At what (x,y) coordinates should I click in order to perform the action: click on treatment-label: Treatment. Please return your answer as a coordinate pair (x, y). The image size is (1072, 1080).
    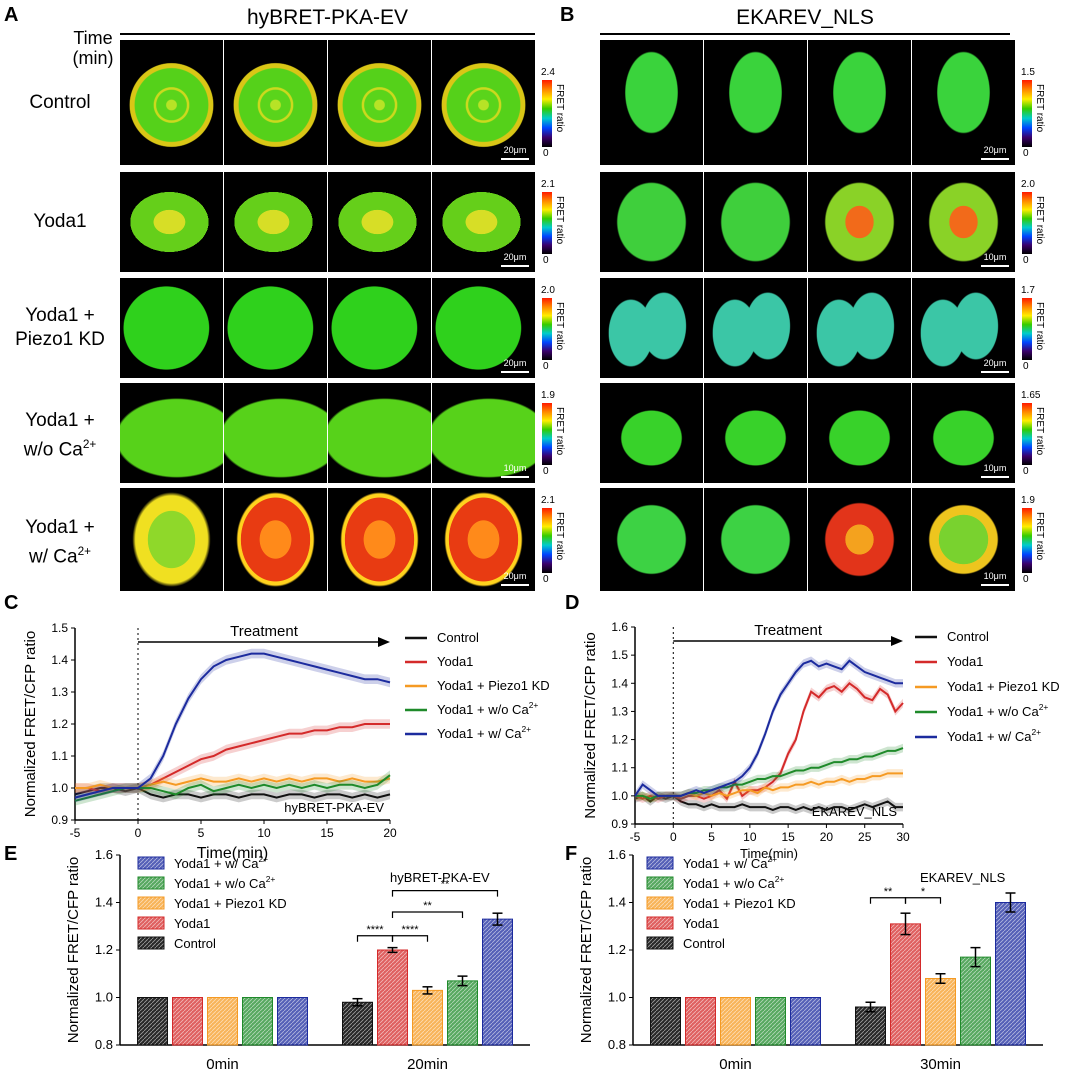
    Looking at the image, I should click on (788, 630).